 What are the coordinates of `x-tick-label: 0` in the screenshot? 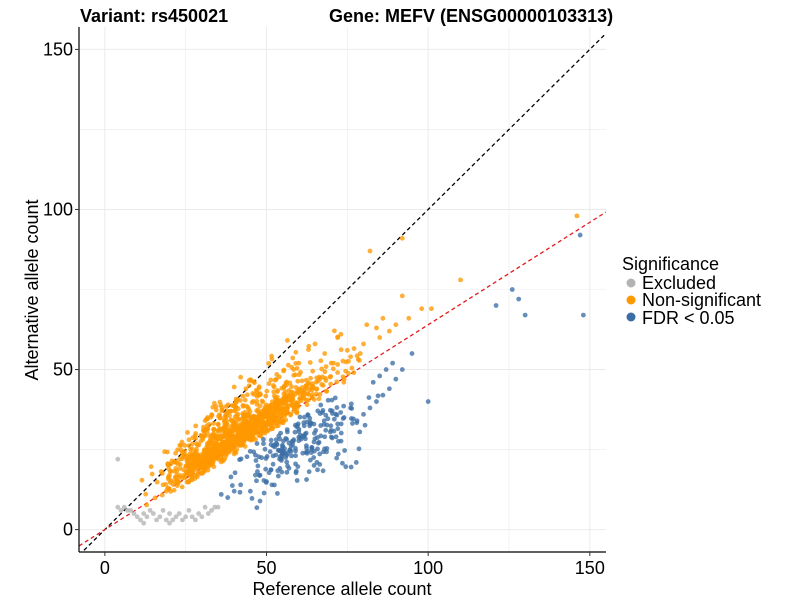 It's located at (105, 568).